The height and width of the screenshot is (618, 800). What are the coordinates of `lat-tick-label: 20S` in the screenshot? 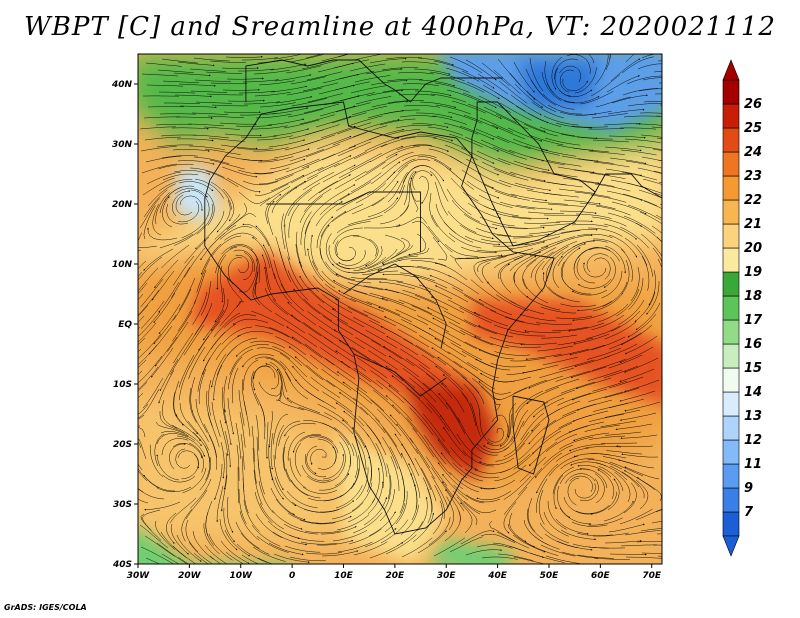 It's located at (122, 445).